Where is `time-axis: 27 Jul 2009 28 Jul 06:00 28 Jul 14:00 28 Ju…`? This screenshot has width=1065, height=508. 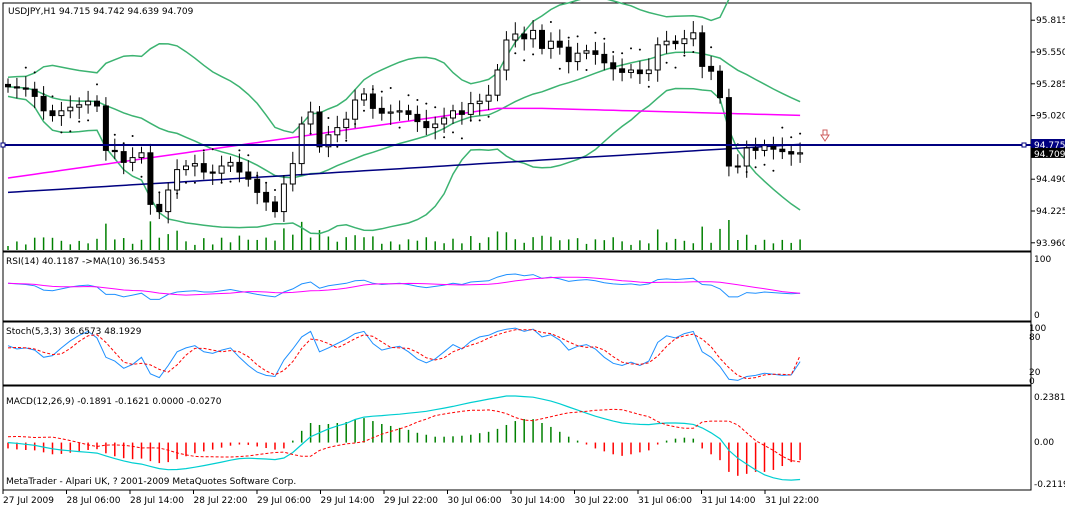
time-axis: 27 Jul 2009 28 Jul 06:00 28 Jul 14:00 28 Ju… is located at coordinates (410, 498).